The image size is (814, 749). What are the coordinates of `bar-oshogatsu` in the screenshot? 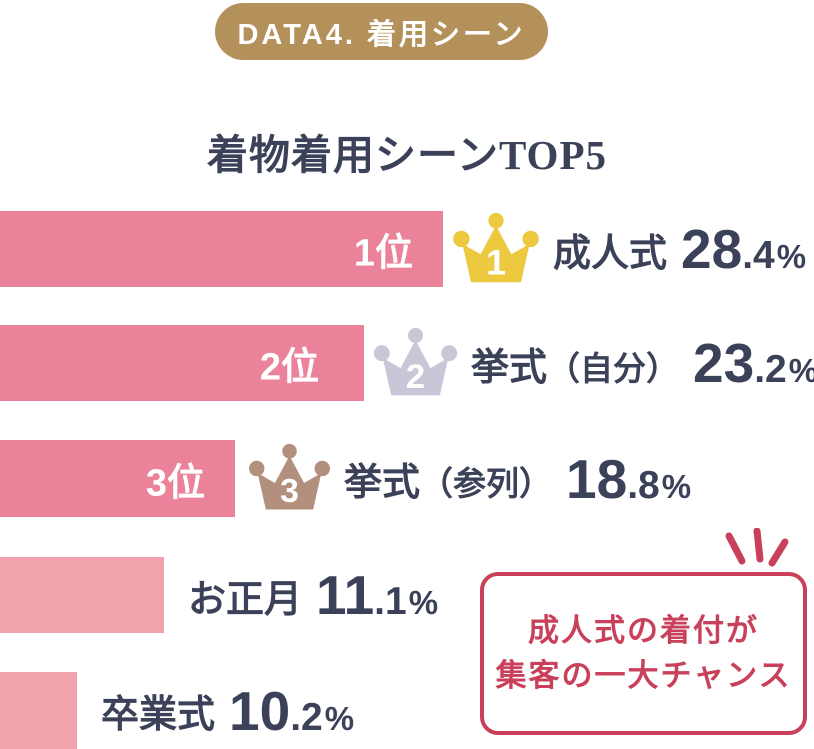 It's located at (82, 595).